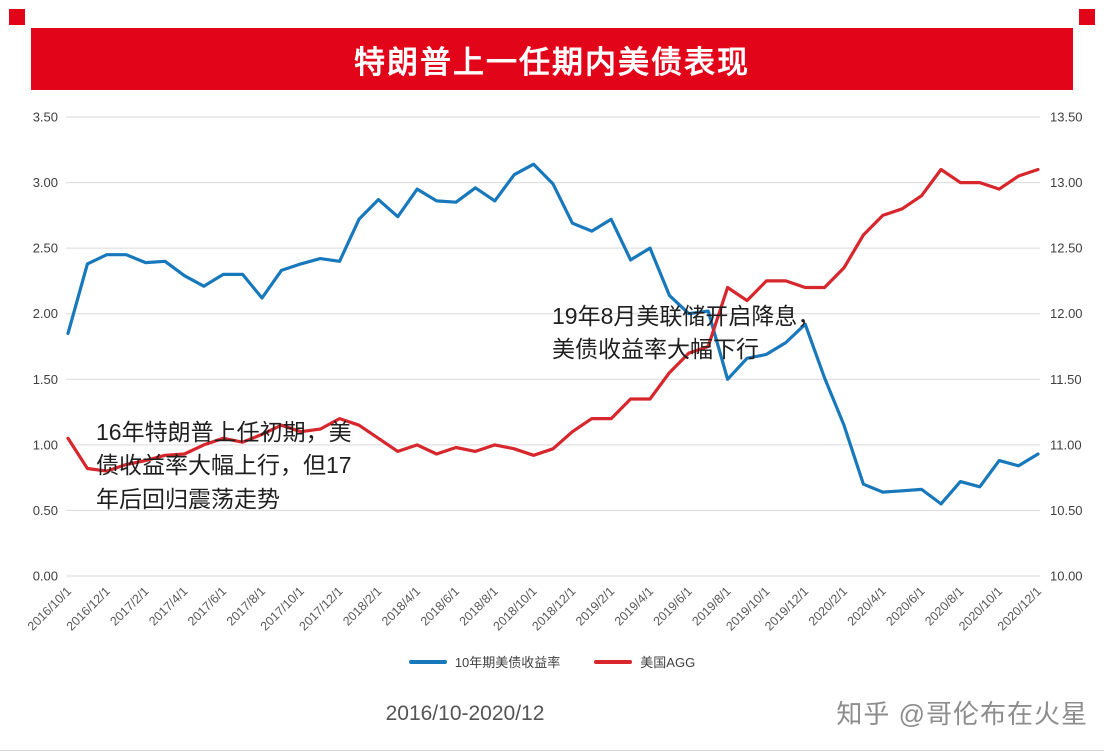 The height and width of the screenshot is (752, 1104). Describe the element at coordinates (905, 606) in the screenshot. I see `x-axis-tick: 2020/6/1` at that location.